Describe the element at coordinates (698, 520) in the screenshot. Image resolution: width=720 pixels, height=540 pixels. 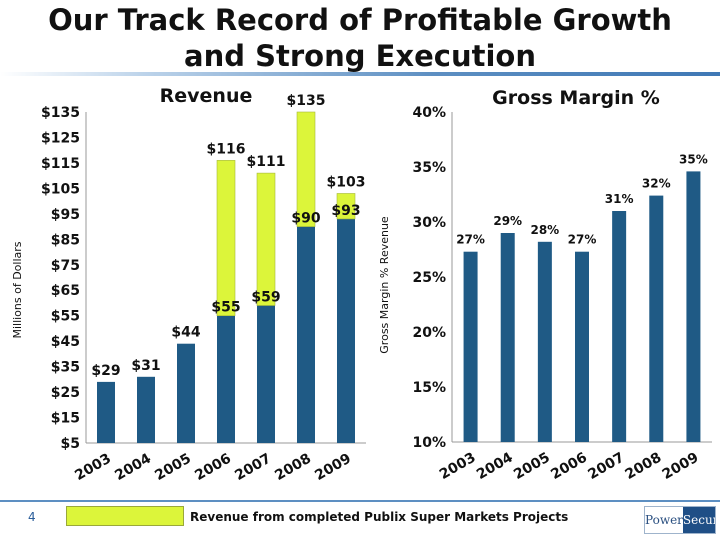
I see `logo-word-secure: Secure` at that location.